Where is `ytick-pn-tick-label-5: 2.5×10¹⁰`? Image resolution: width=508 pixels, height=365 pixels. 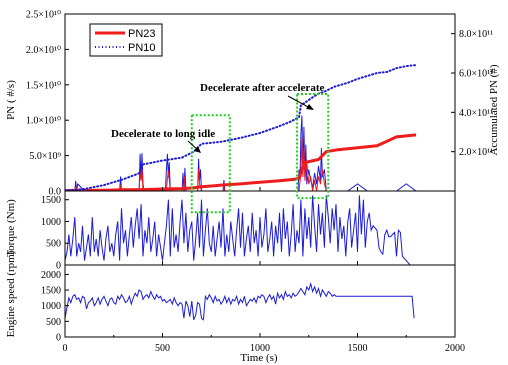
ytick-pn-tick-label-5: 2.5×10¹⁰ is located at coordinates (43, 15).